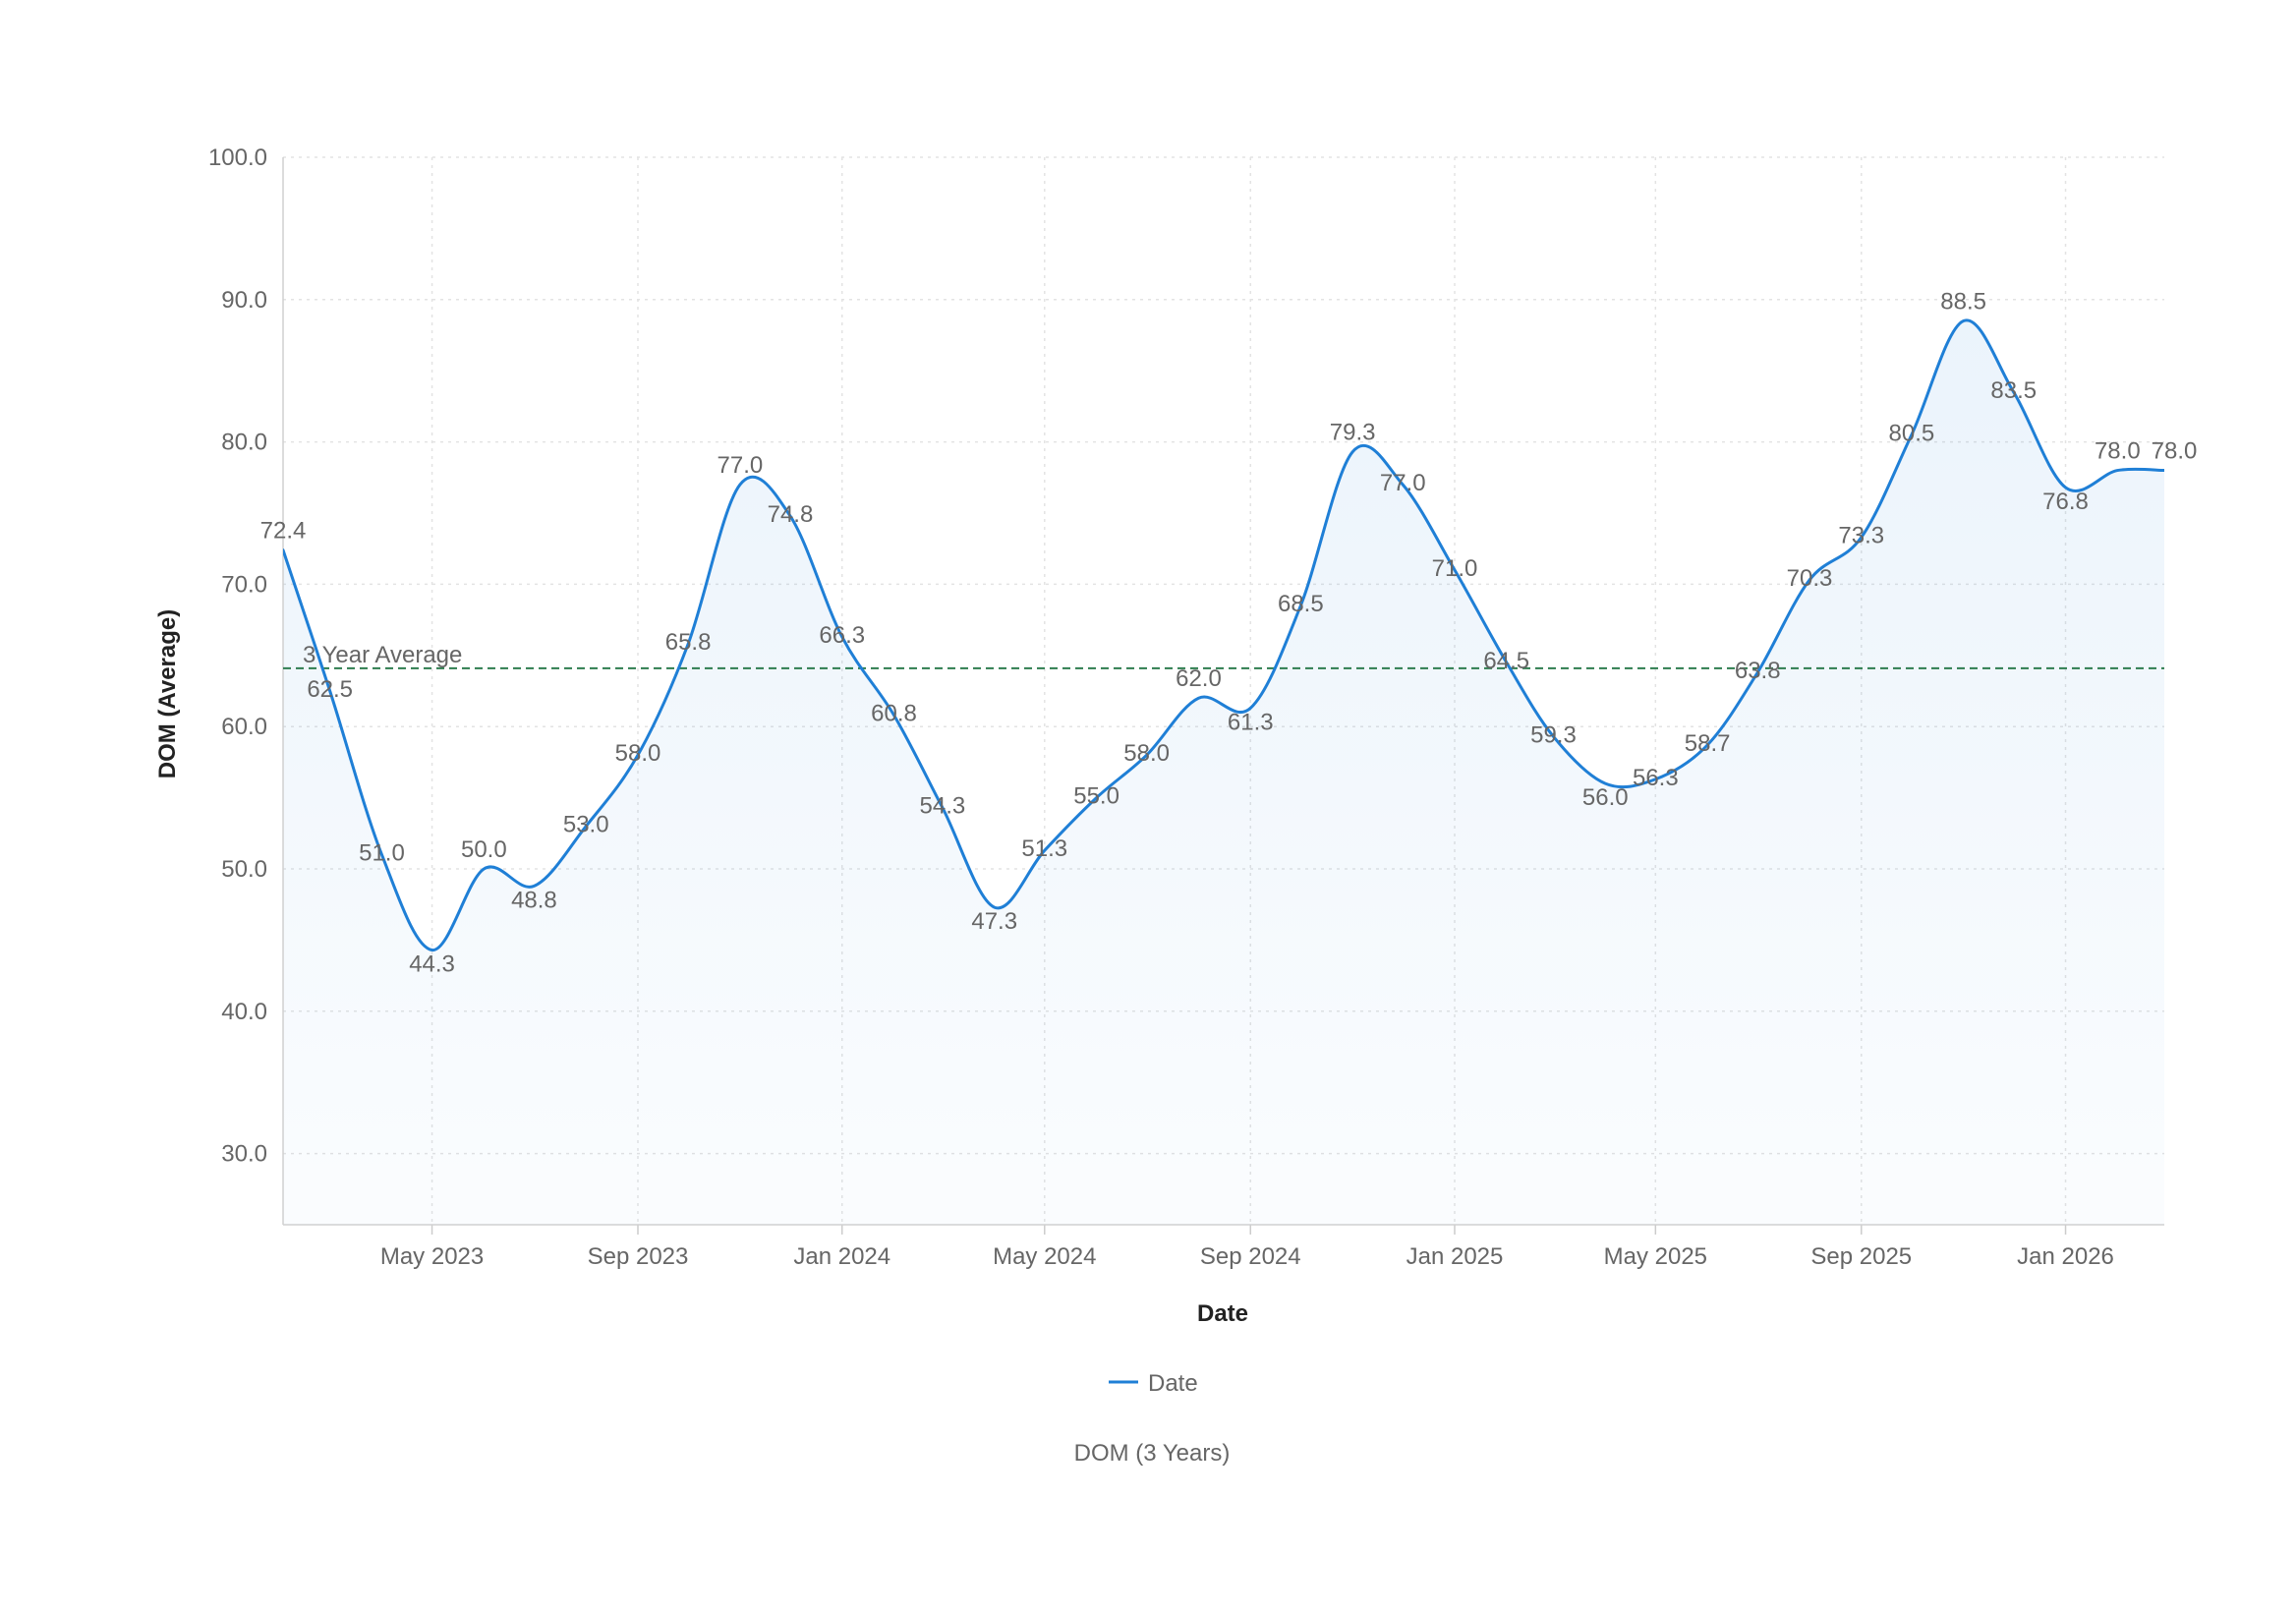 Image resolution: width=2296 pixels, height=1612 pixels. Describe the element at coordinates (1223, 1313) in the screenshot. I see `x-axis-title: Date` at that location.